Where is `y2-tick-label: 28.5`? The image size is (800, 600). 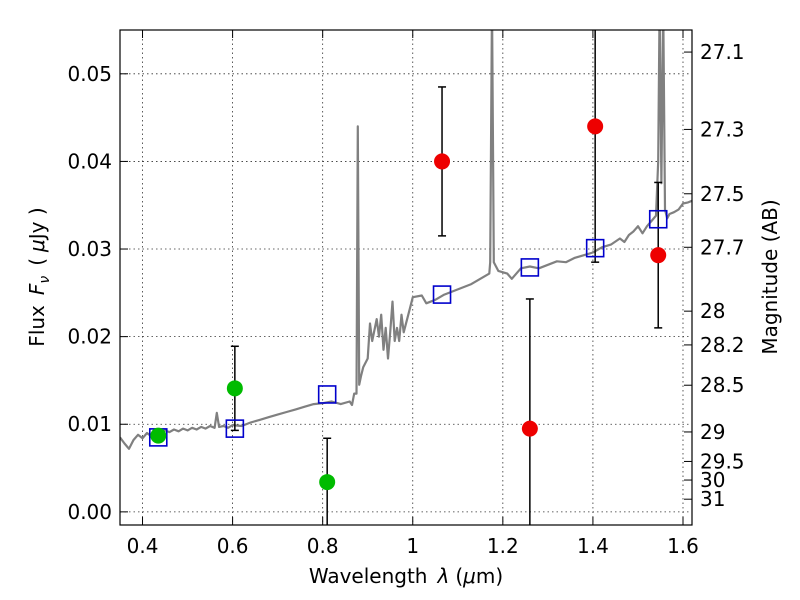 y2-tick-label: 28.5 is located at coordinates (722, 385).